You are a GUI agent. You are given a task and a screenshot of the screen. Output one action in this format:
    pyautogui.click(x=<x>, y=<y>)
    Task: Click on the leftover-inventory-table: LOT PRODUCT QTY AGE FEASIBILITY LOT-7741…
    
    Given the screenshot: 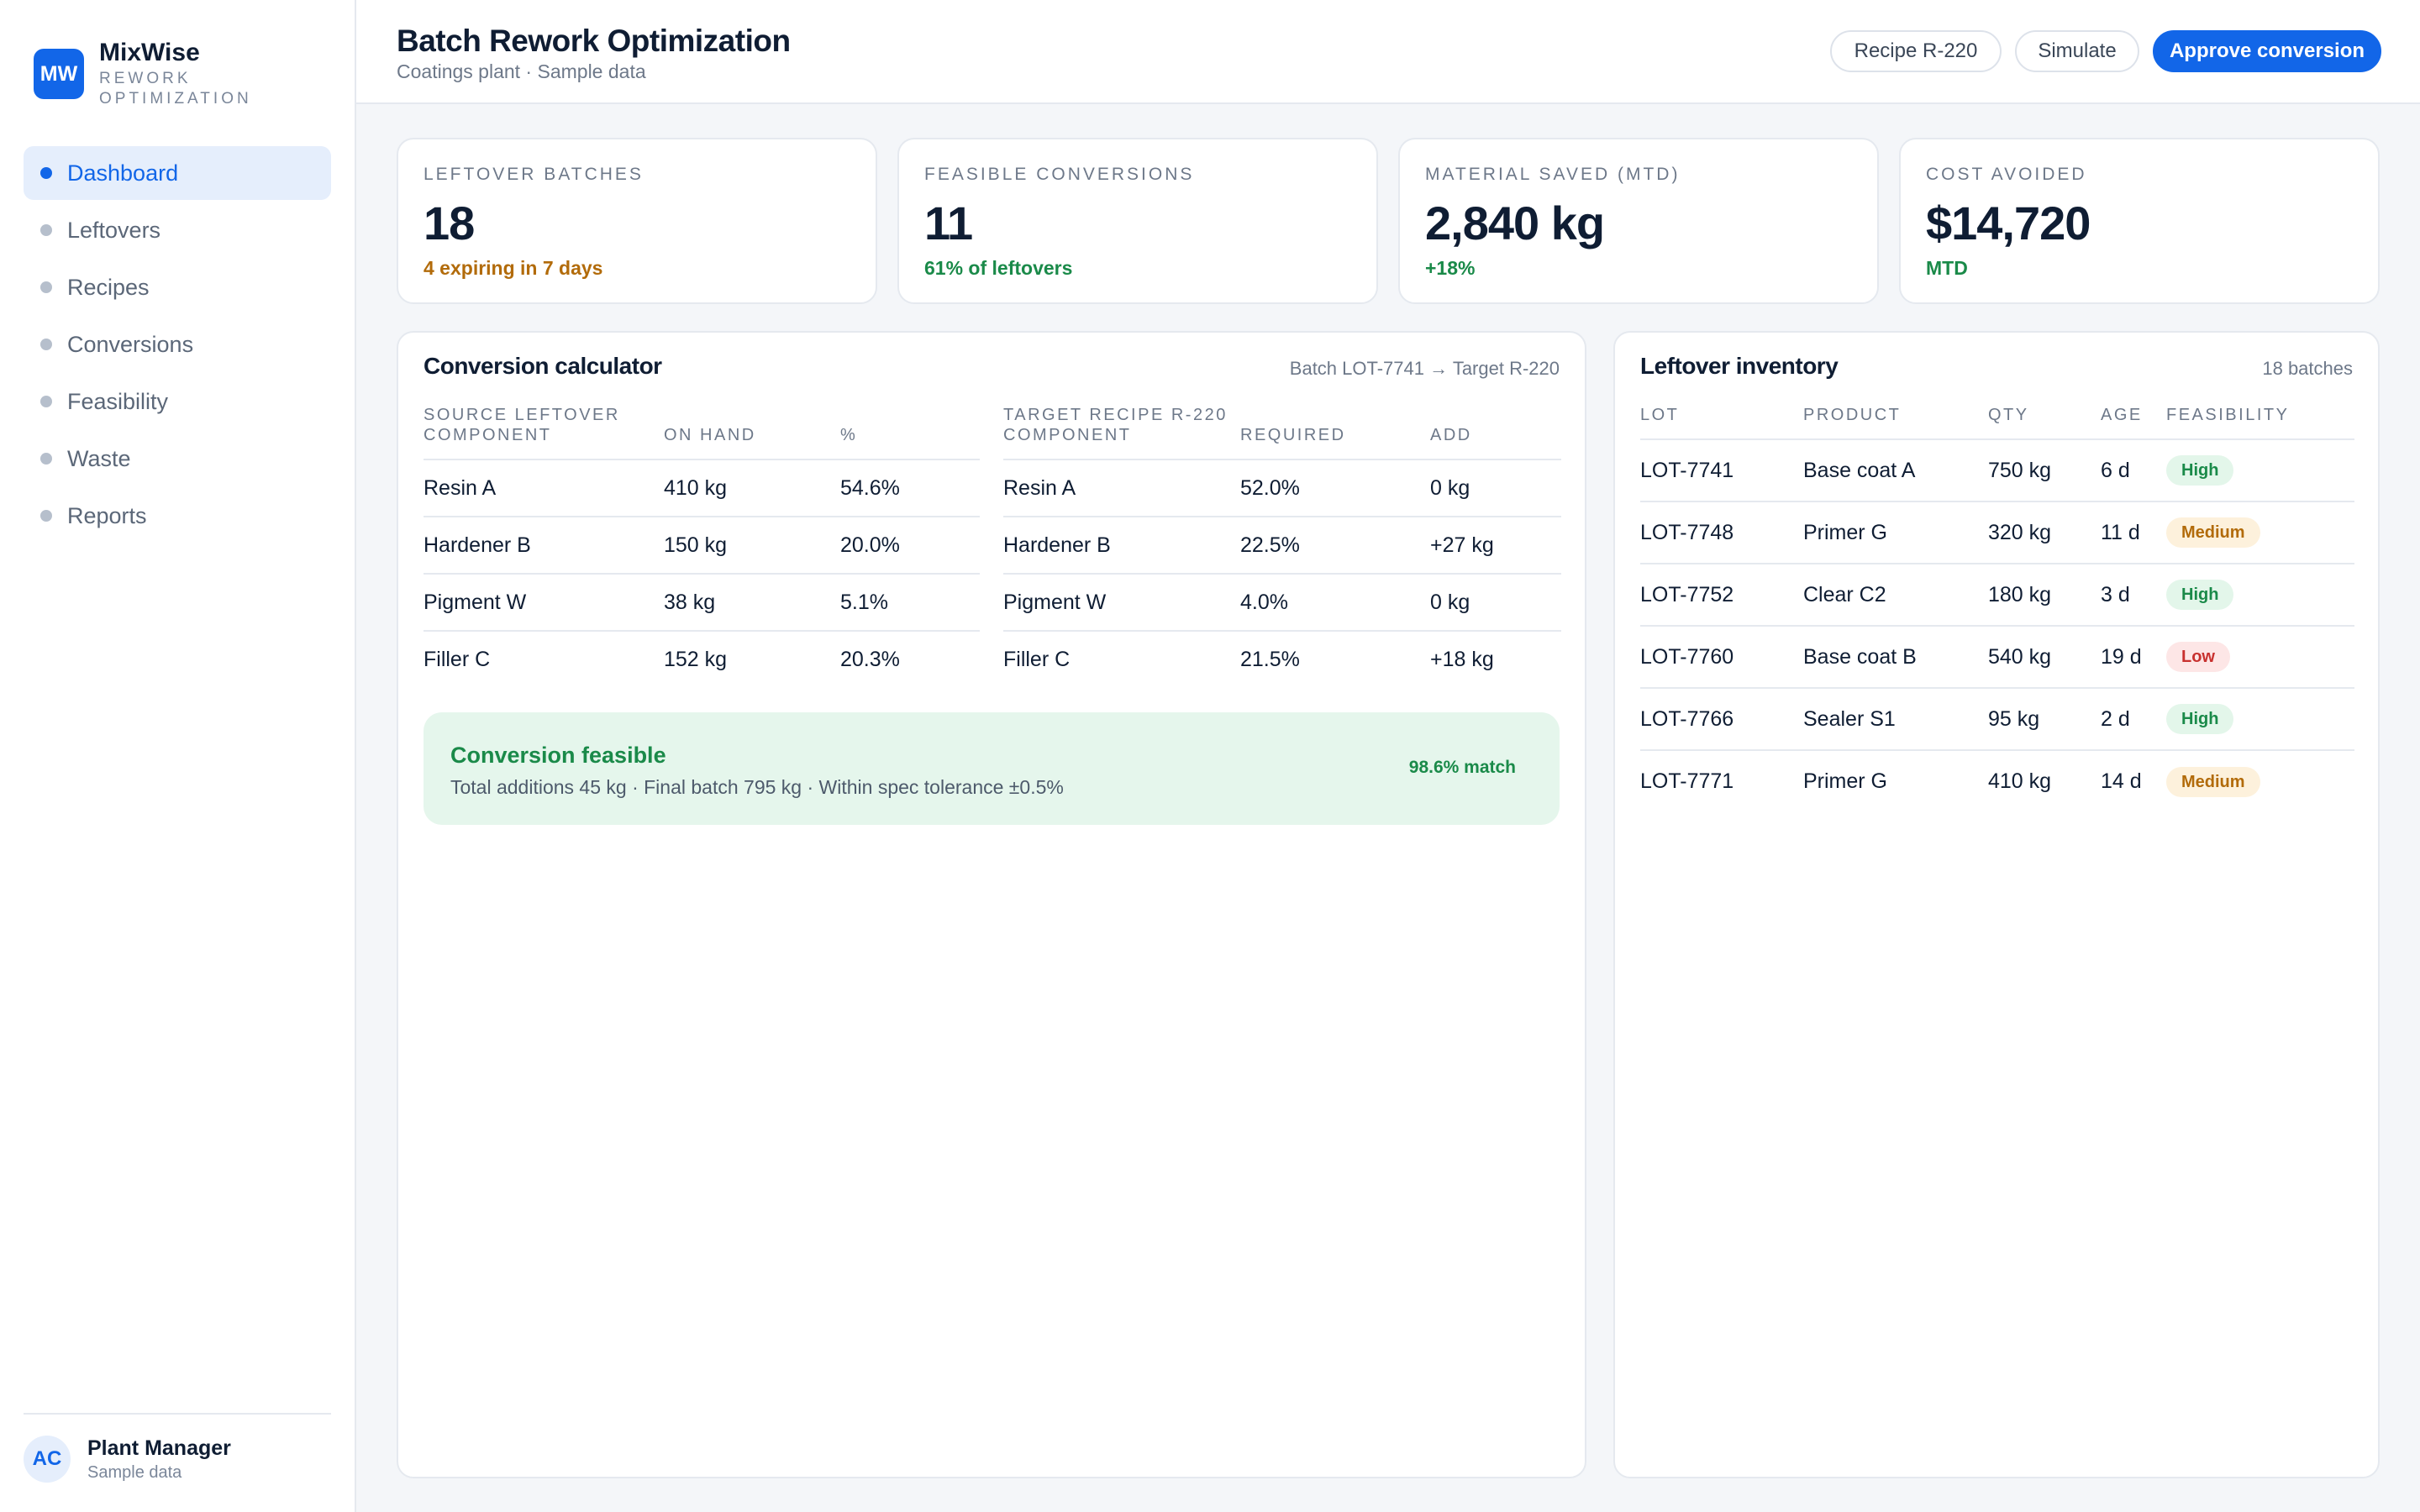 What is the action you would take?
    pyautogui.click(x=1997, y=608)
    